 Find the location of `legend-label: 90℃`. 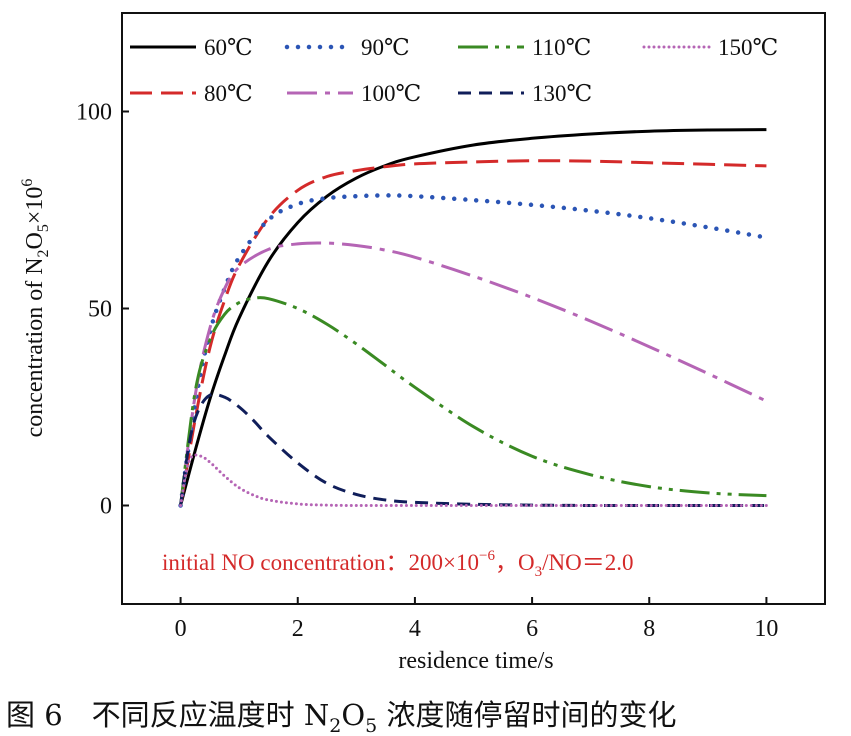

legend-label: 90℃ is located at coordinates (385, 47).